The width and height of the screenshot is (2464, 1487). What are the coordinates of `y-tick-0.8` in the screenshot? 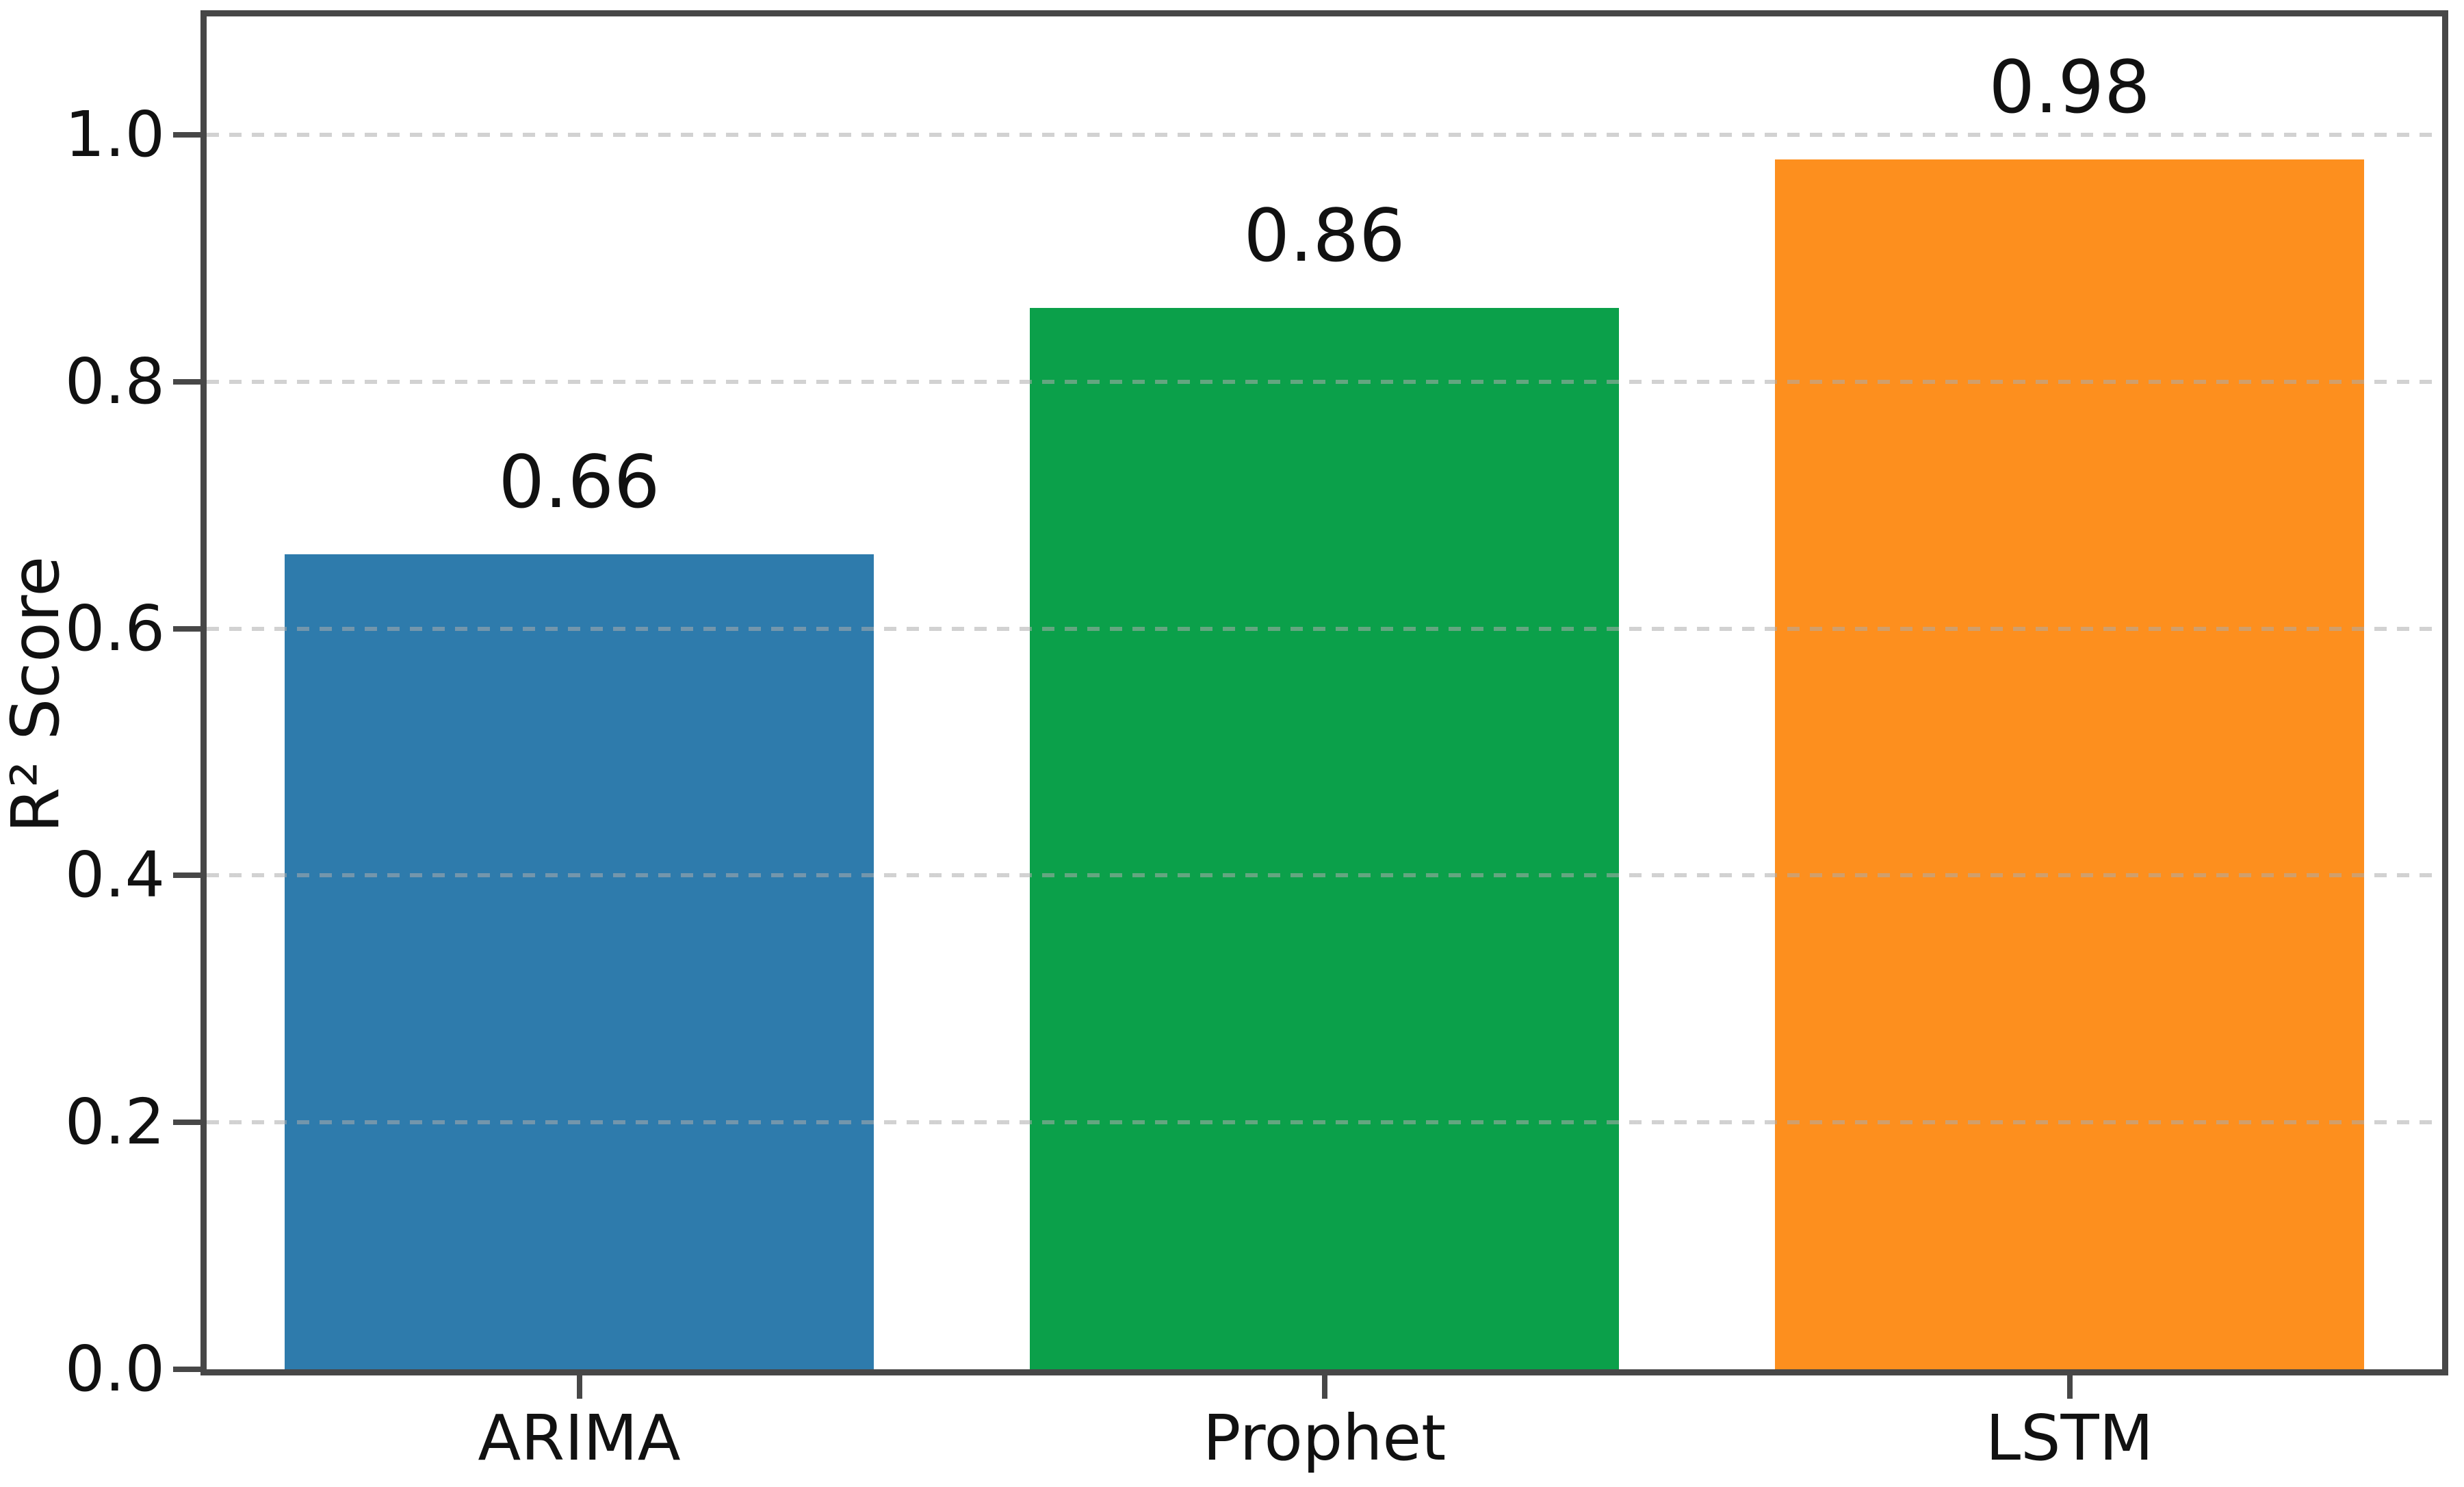 It's located at (186, 382).